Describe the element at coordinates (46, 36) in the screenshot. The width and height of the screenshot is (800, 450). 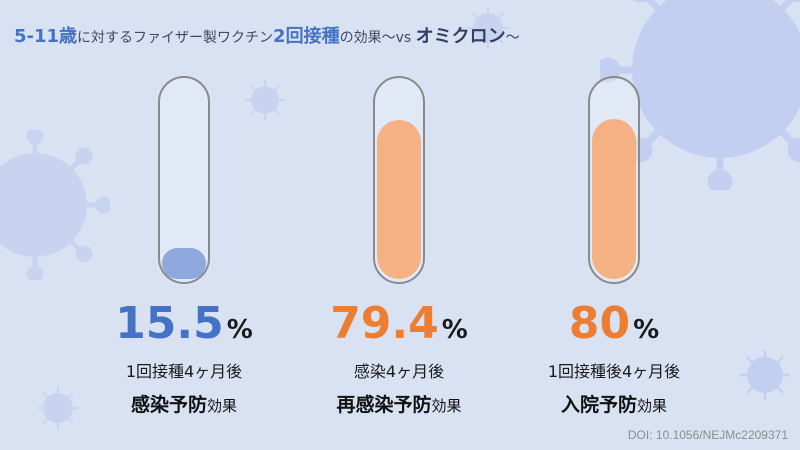
I see `title-age: 5-11歳` at that location.